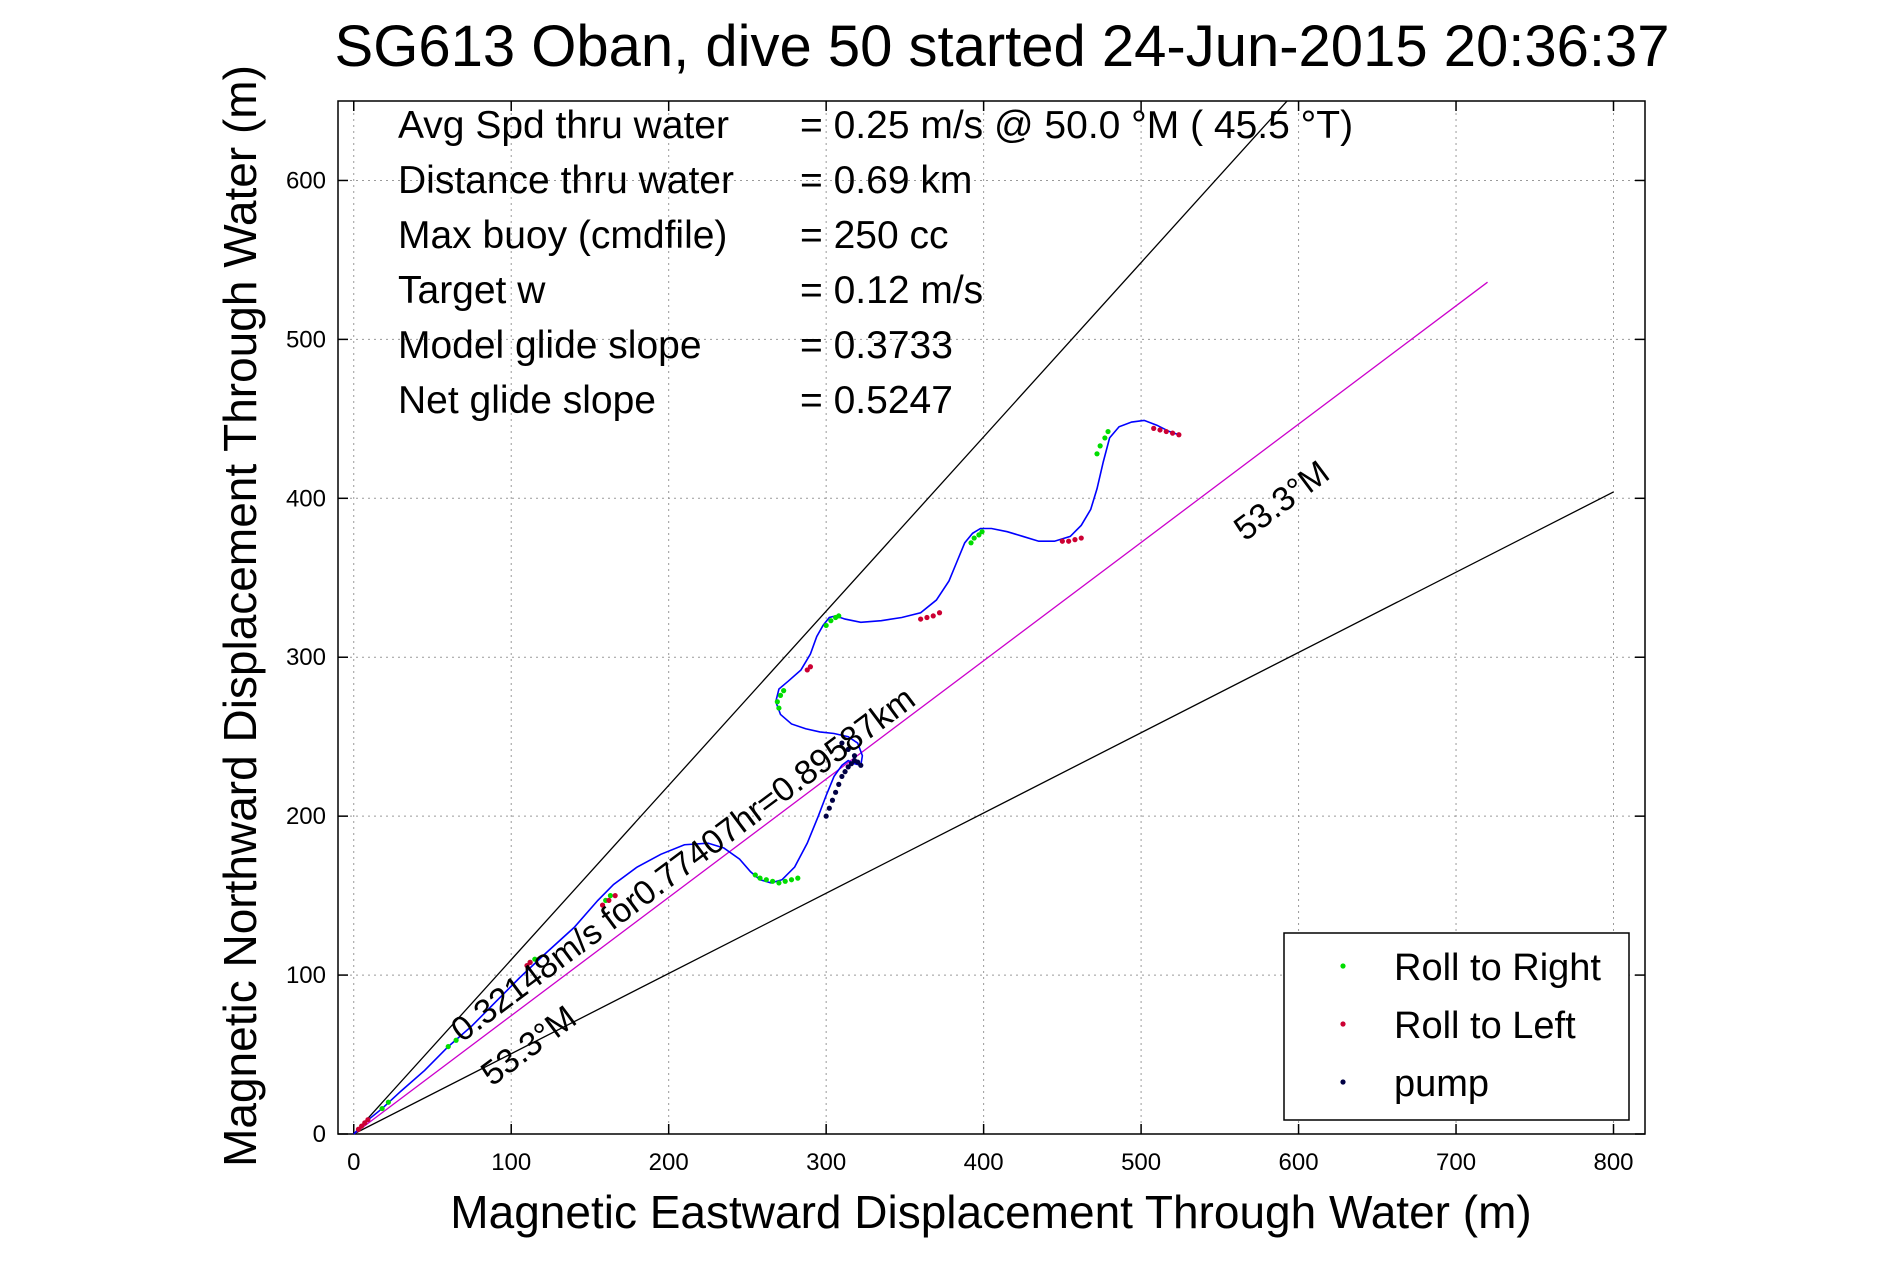 This screenshot has width=1891, height=1262. What do you see at coordinates (1485, 1026) in the screenshot?
I see `legend-label: Roll to Left` at bounding box center [1485, 1026].